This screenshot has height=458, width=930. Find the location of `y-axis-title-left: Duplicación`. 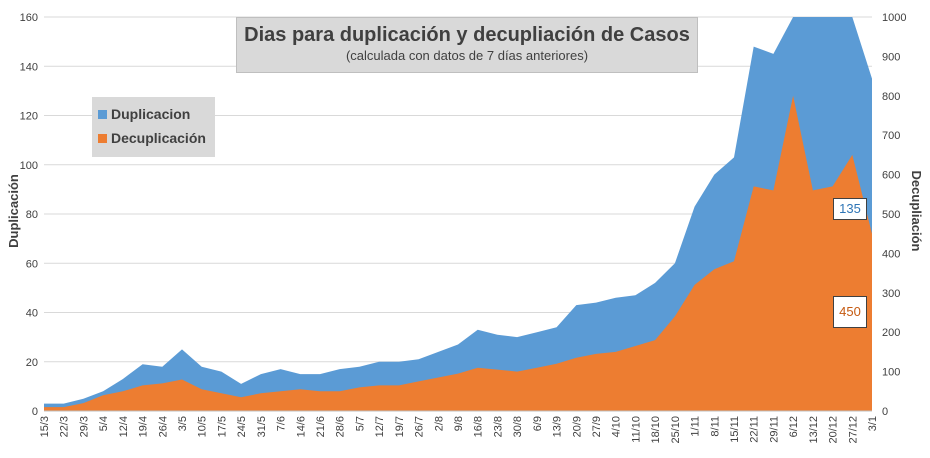

y-axis-title-left: Duplicación is located at coordinates (13, 211).